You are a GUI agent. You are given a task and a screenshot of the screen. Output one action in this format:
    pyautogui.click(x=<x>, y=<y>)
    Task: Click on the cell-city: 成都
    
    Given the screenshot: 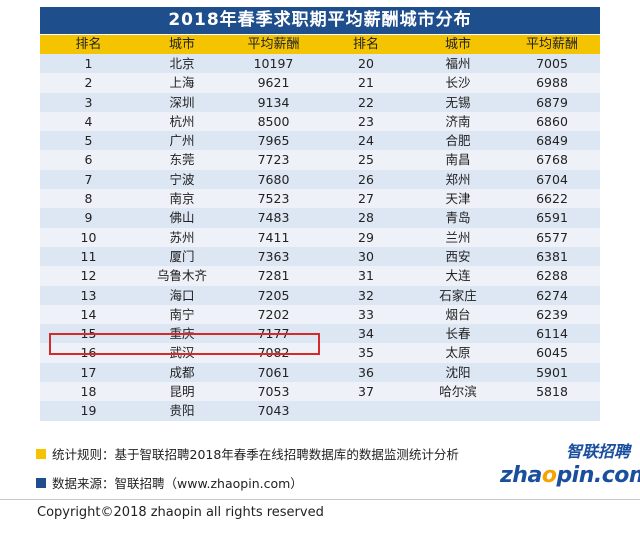 What is the action you would take?
    pyautogui.click(x=182, y=372)
    